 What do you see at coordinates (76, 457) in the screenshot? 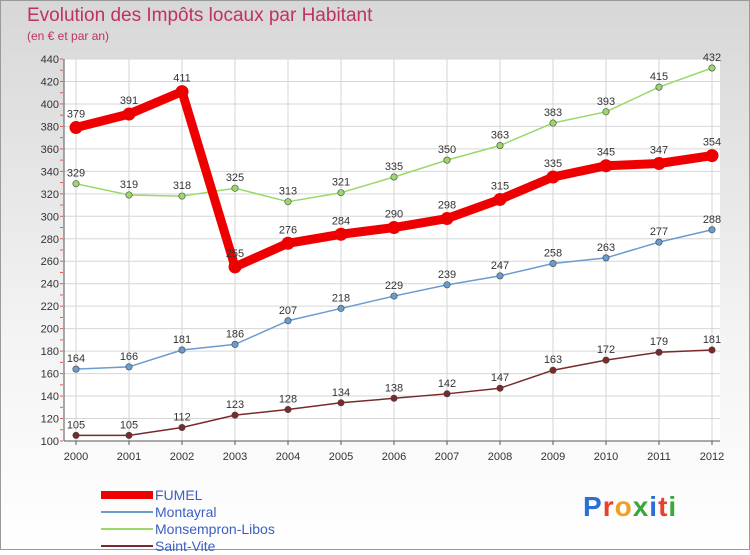
I see `x-tick-label: 2000` at bounding box center [76, 457].